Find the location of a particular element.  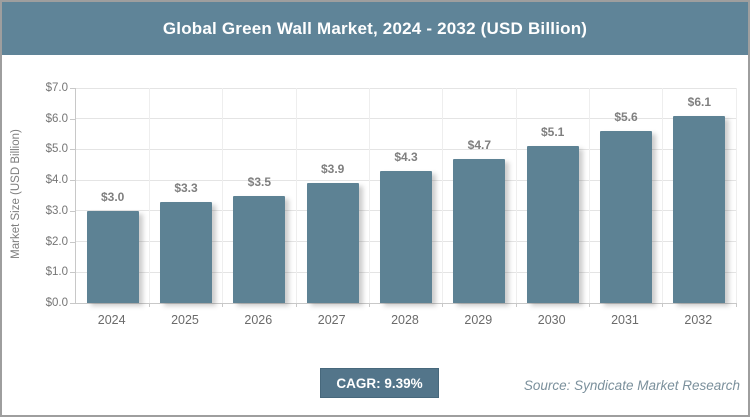

bar-value-label: $4.3 is located at coordinates (406, 156).